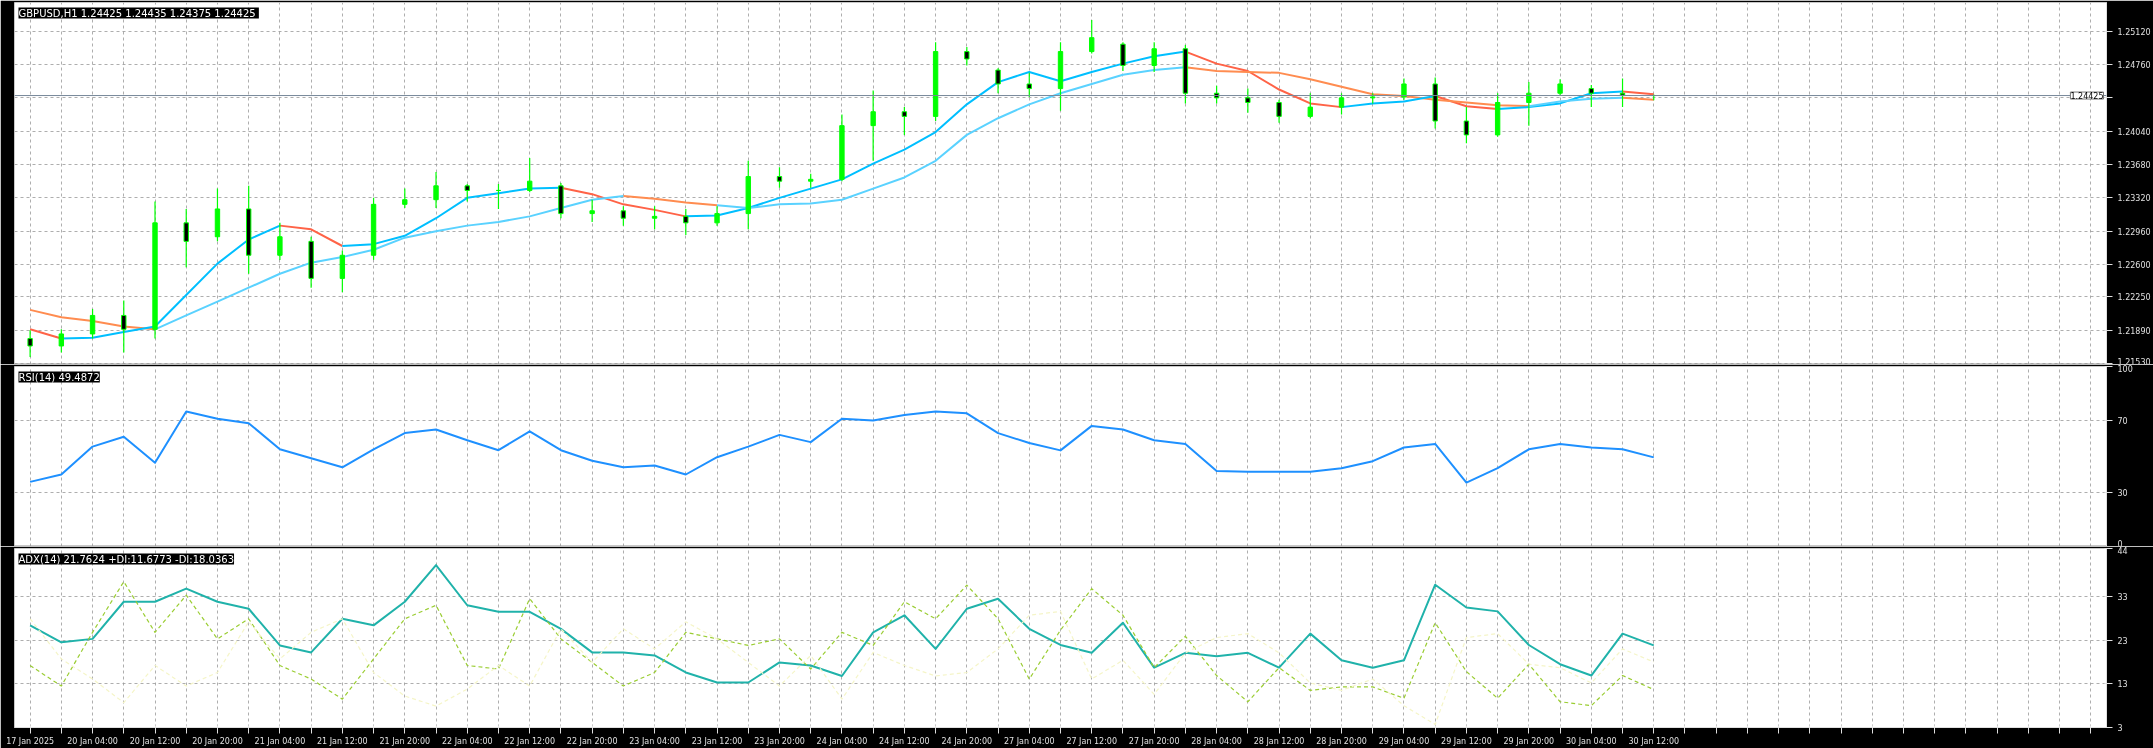 The image size is (2153, 748). I want to click on x-tick-label: 24 Jan 12:00, so click(904, 741).